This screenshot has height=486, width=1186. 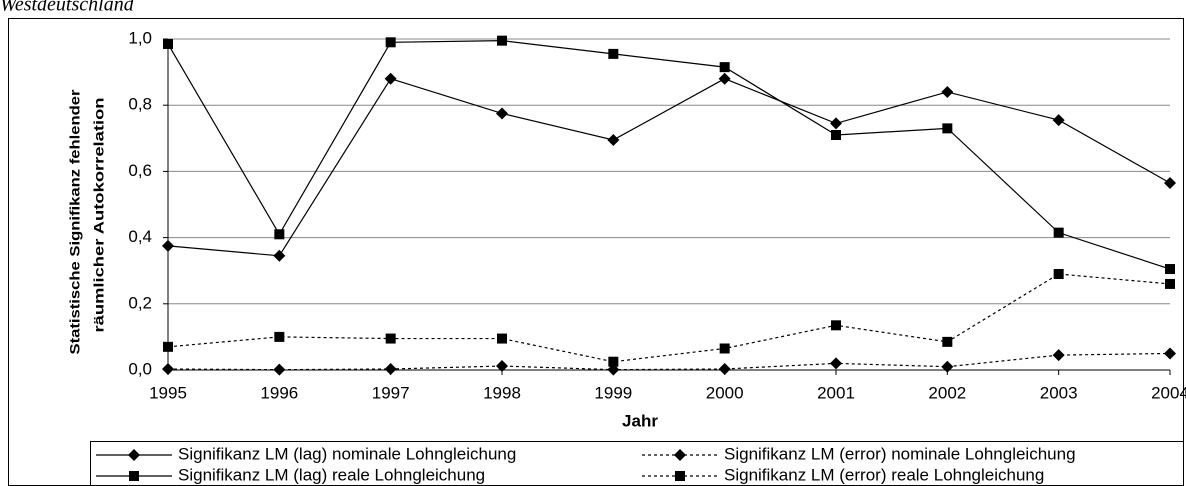 What do you see at coordinates (140, 302) in the screenshot?
I see `y-tick-label: 0,2` at bounding box center [140, 302].